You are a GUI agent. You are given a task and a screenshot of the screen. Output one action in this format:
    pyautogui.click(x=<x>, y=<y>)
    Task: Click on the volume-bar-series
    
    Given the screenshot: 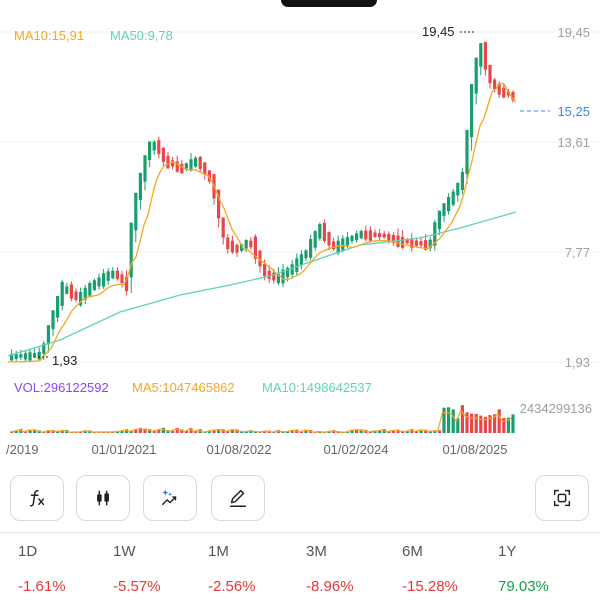 What is the action you would take?
    pyautogui.click(x=262, y=419)
    